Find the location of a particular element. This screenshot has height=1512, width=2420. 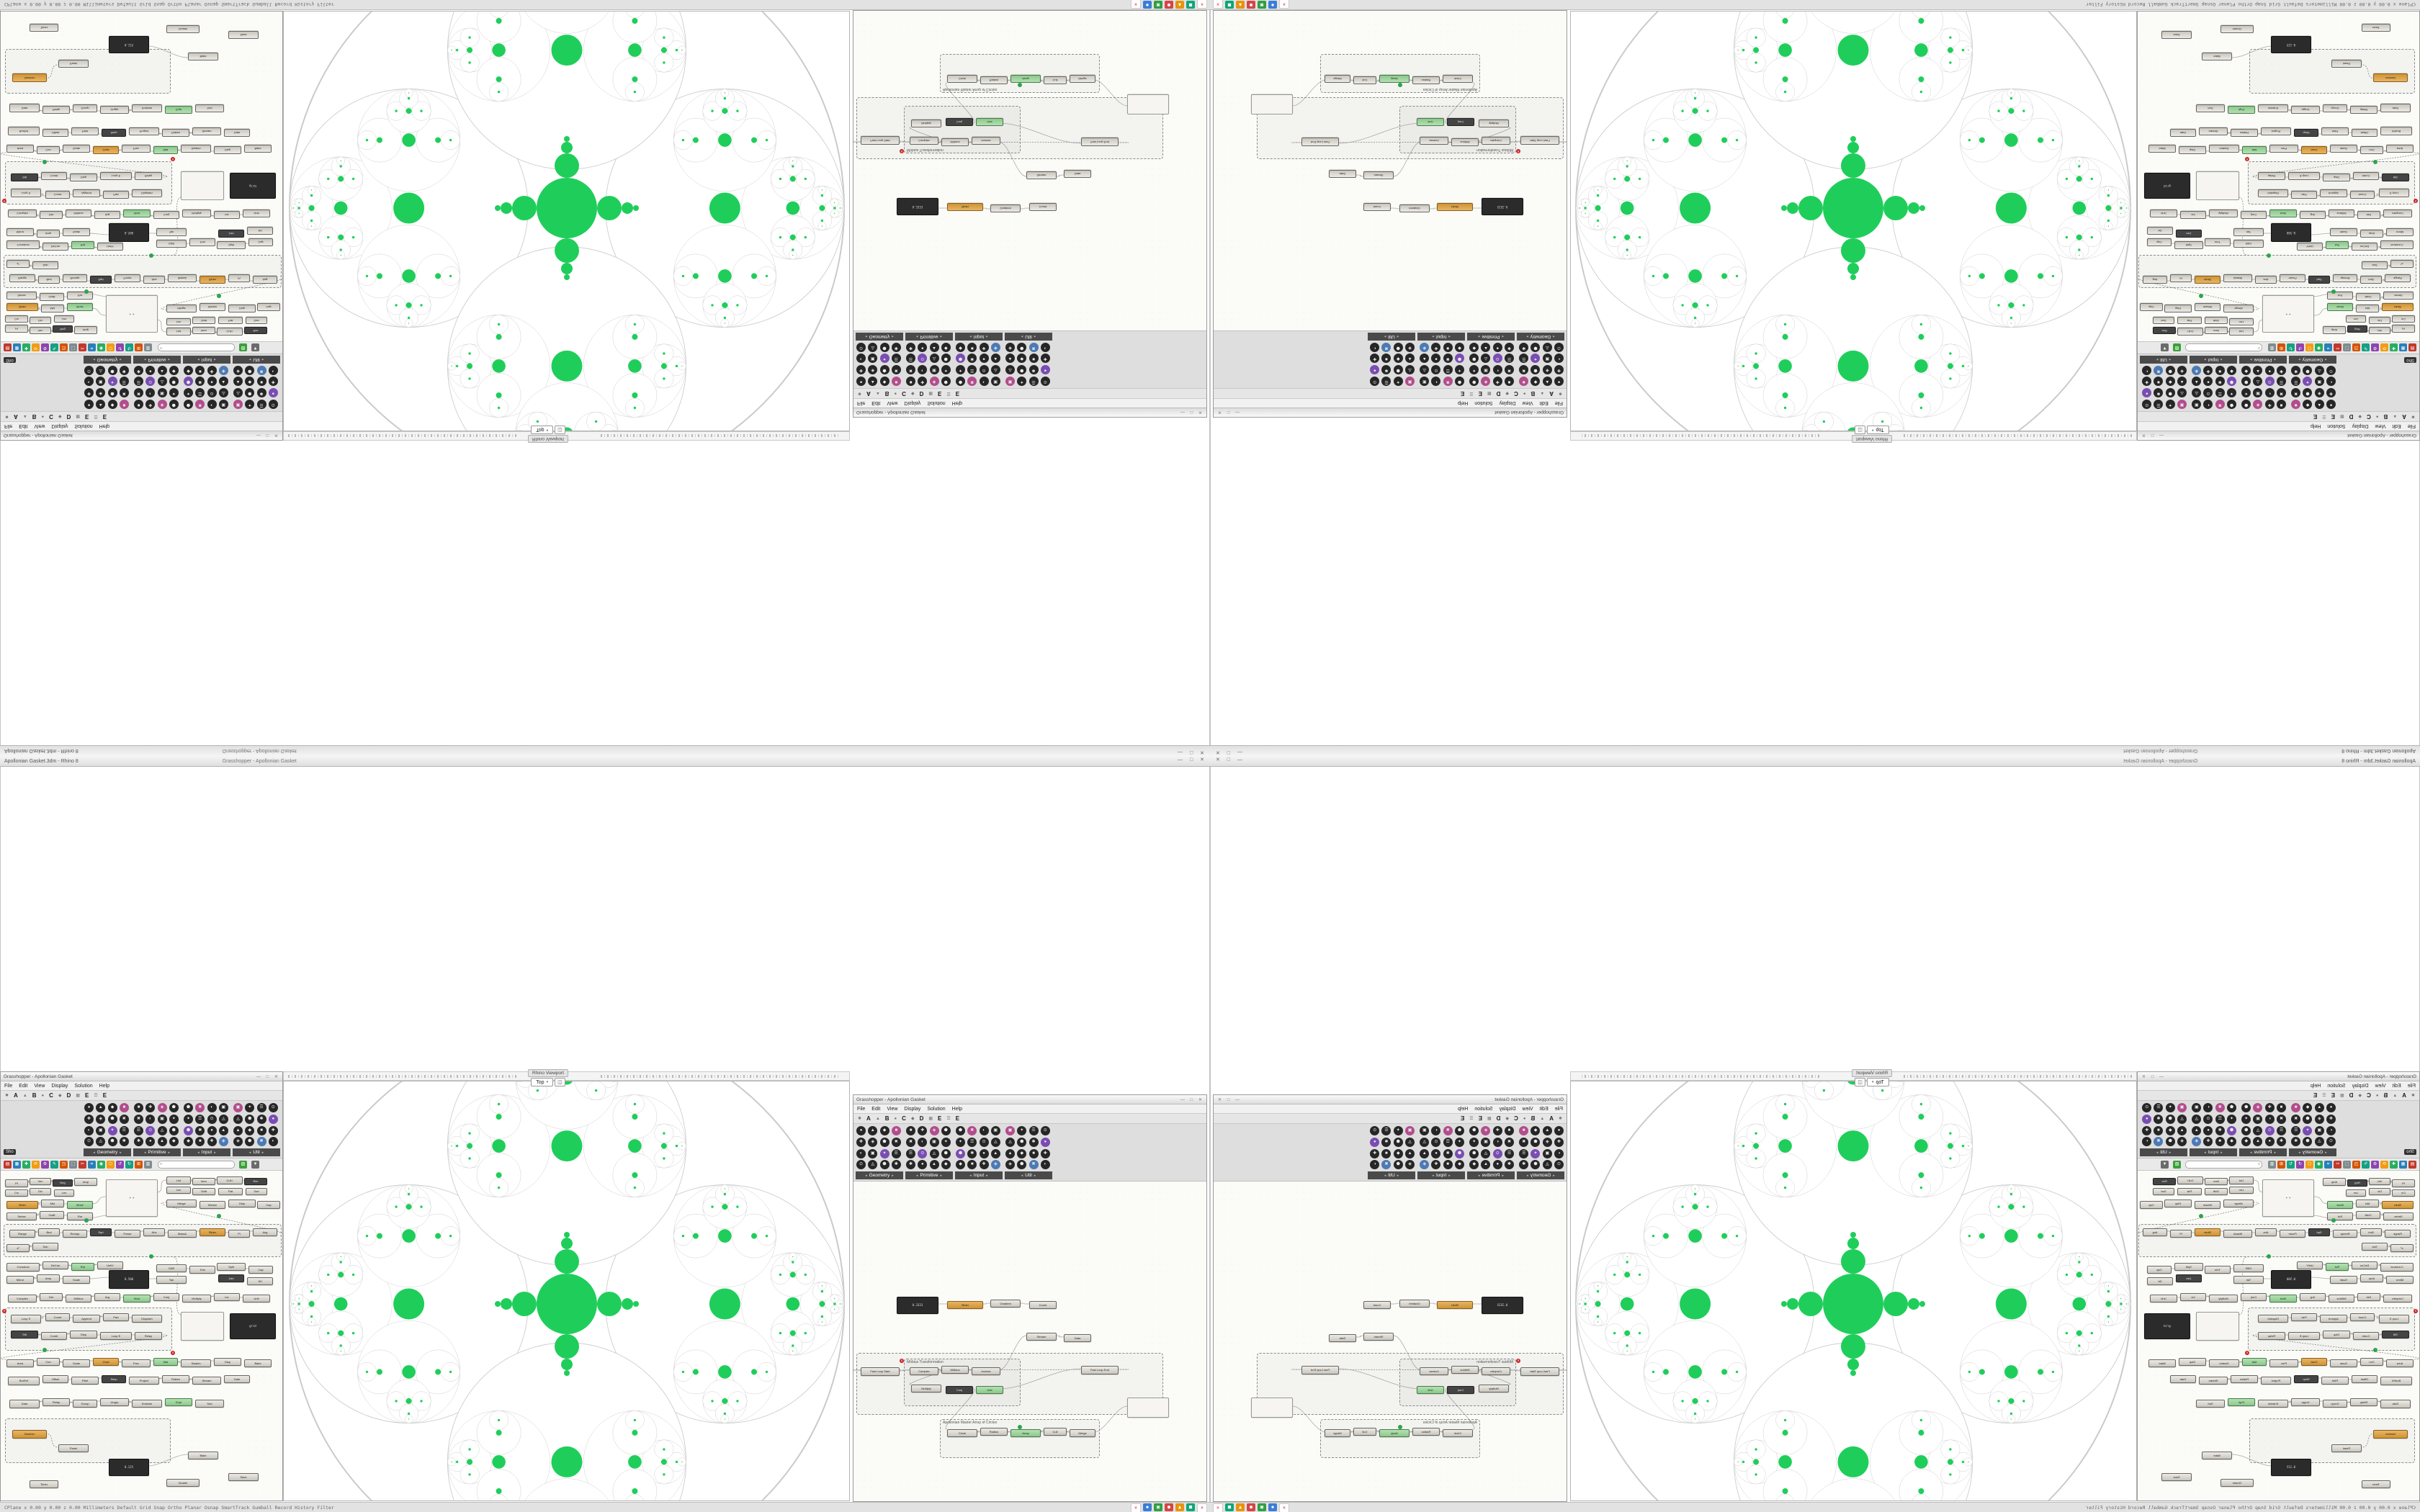

gh-component: Array is located at coordinates (1394, 1433).